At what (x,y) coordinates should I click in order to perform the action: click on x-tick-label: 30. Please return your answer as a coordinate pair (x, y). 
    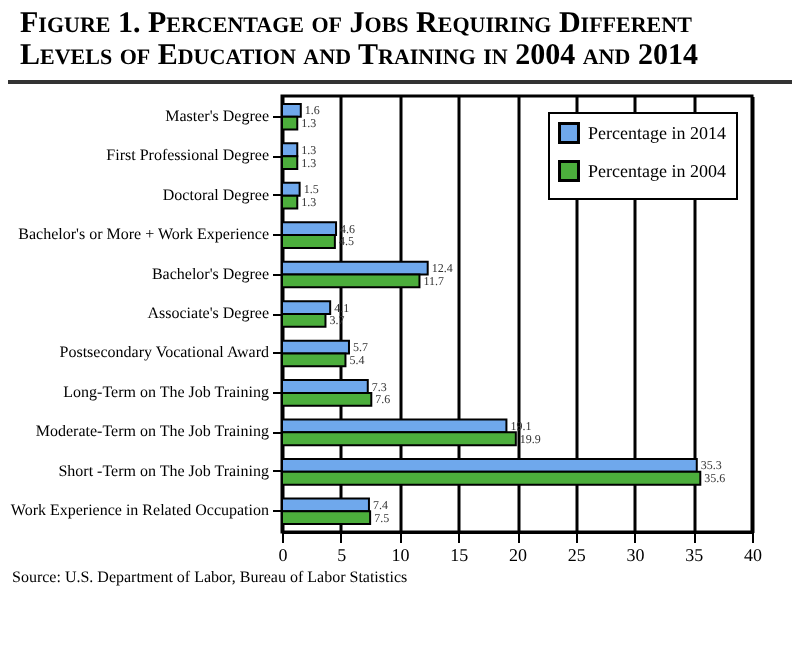
    Looking at the image, I should click on (636, 555).